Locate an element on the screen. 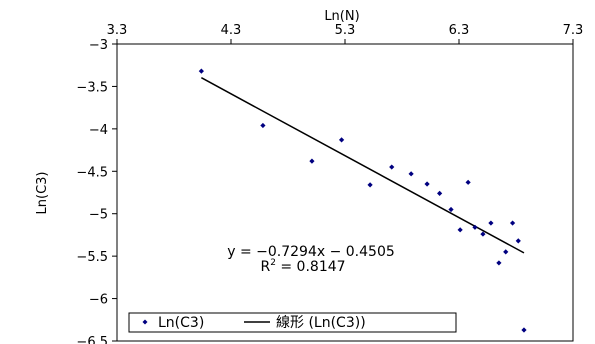 The width and height of the screenshot is (595, 344). legend-box is located at coordinates (292, 322).